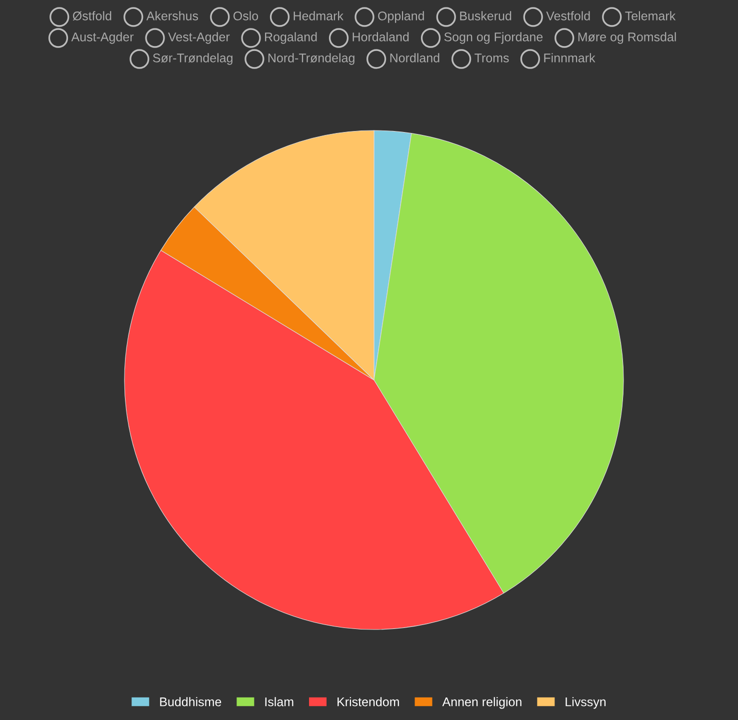 The height and width of the screenshot is (720, 738). Describe the element at coordinates (627, 38) in the screenshot. I see `text: Møre og Romsdal` at that location.